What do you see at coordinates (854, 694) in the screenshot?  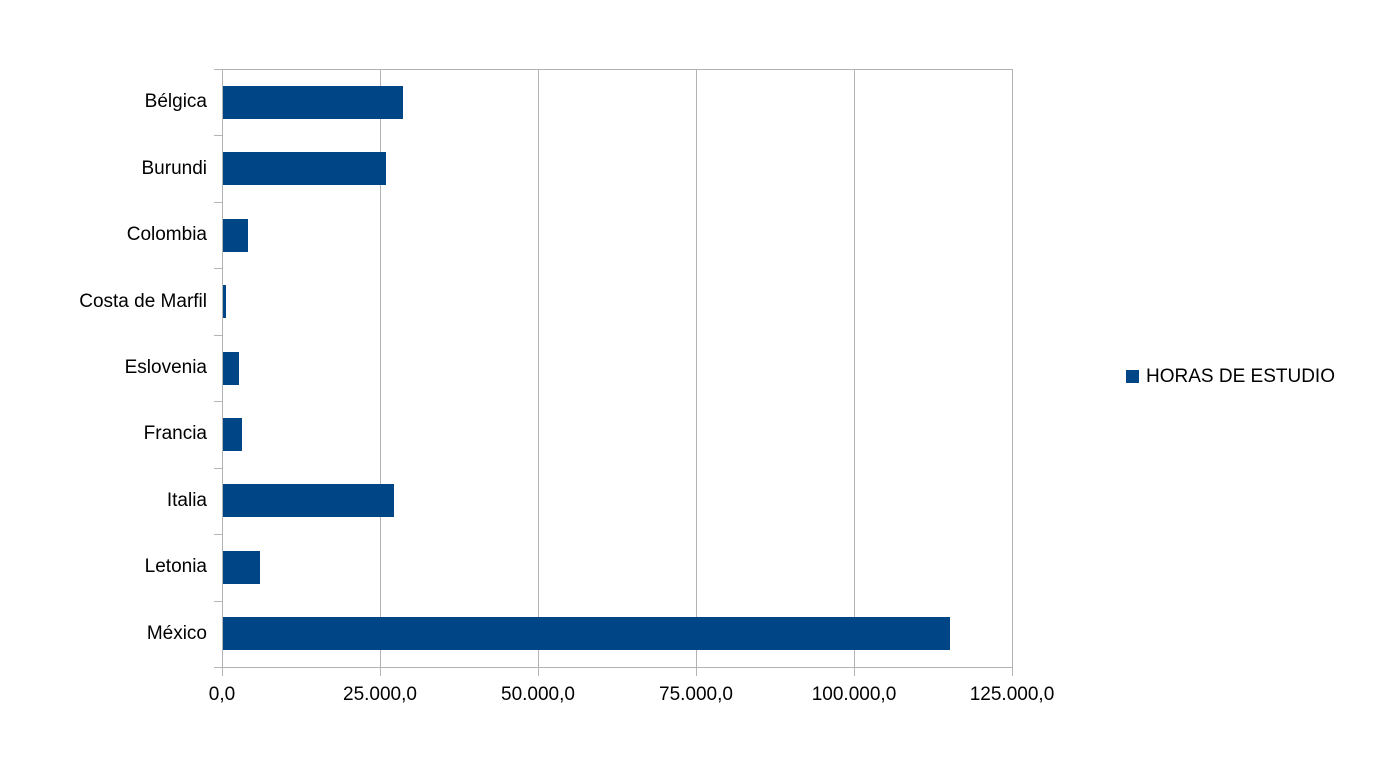 I see `x-tick-label: 100.000,0` at bounding box center [854, 694].